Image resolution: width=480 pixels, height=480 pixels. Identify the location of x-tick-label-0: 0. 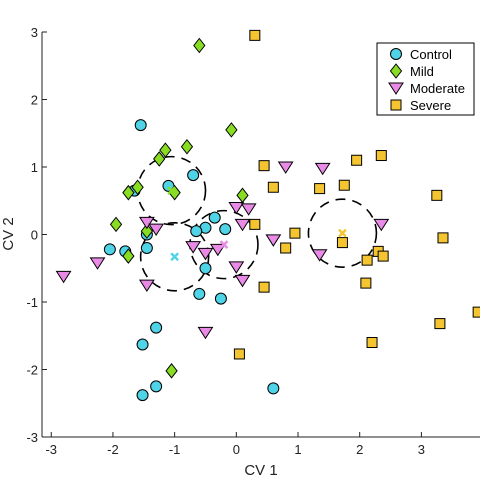
(236, 449).